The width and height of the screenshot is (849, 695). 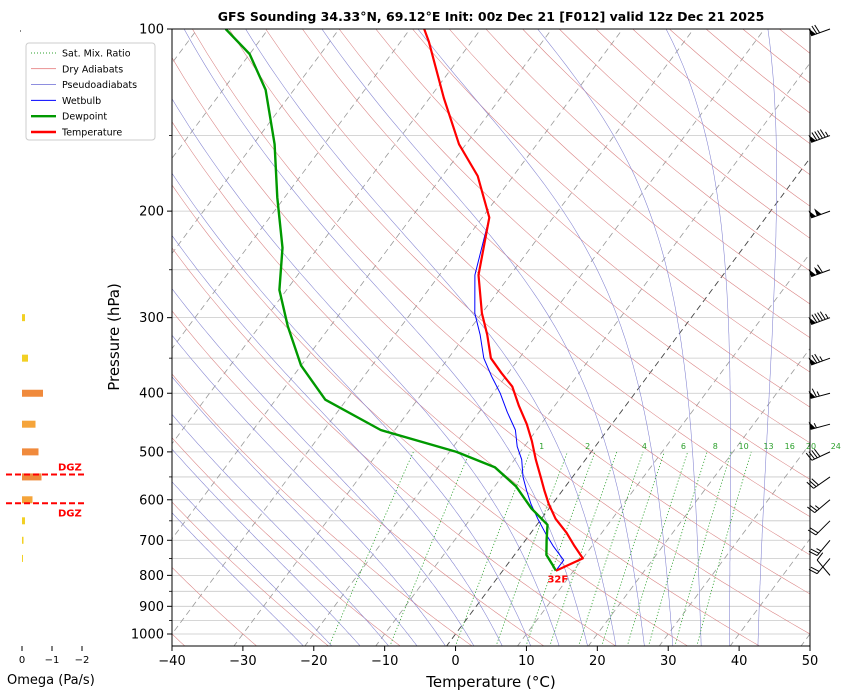 What do you see at coordinates (151, 541) in the screenshot?
I see `y-tick-label: 700` at bounding box center [151, 541].